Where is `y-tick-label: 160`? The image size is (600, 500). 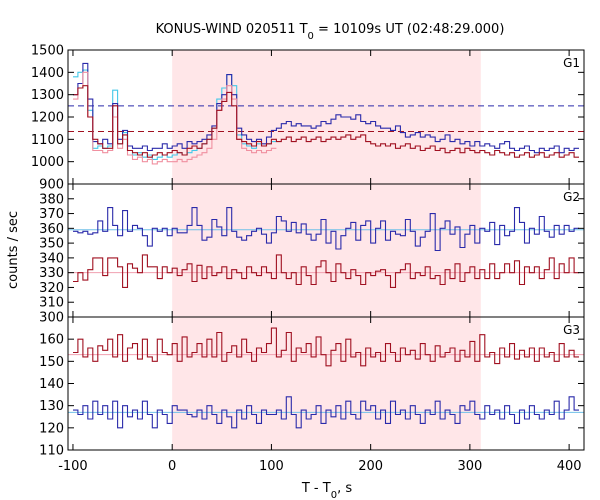 y-tick-label: 160 is located at coordinates (51, 340).